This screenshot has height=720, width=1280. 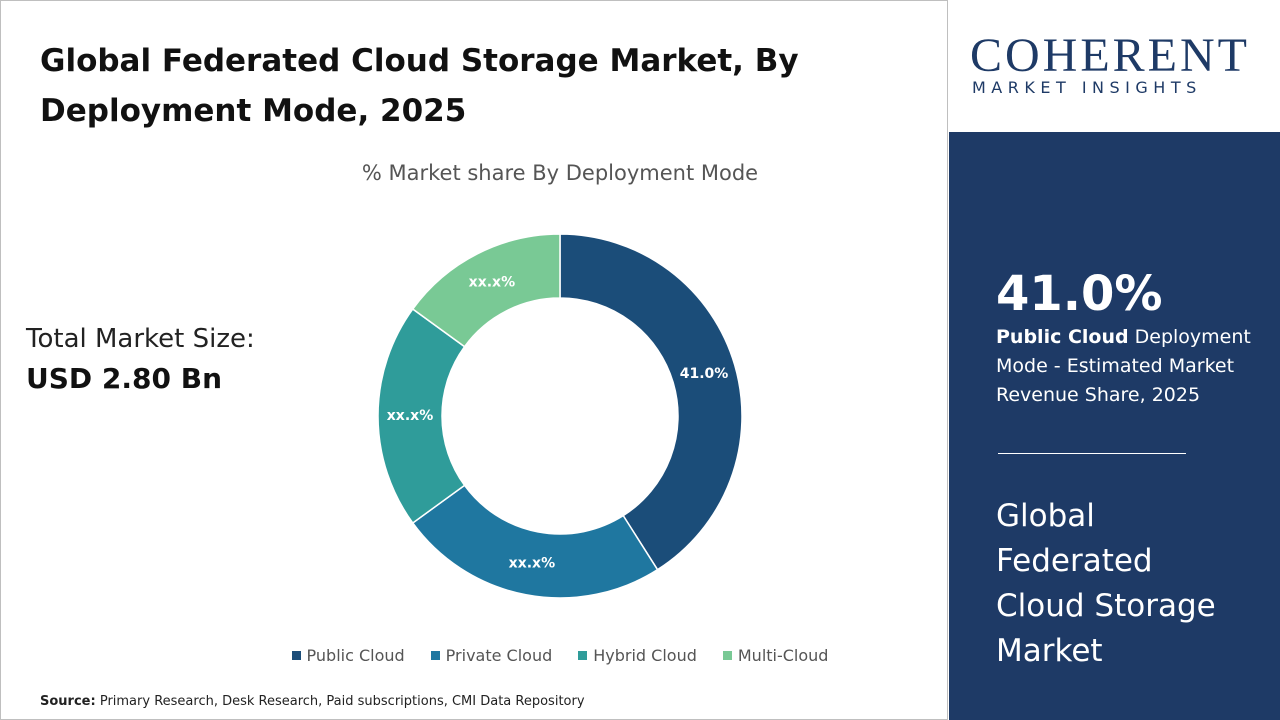 What do you see at coordinates (124, 378) in the screenshot?
I see `total-value: USD 2.80 Bn` at bounding box center [124, 378].